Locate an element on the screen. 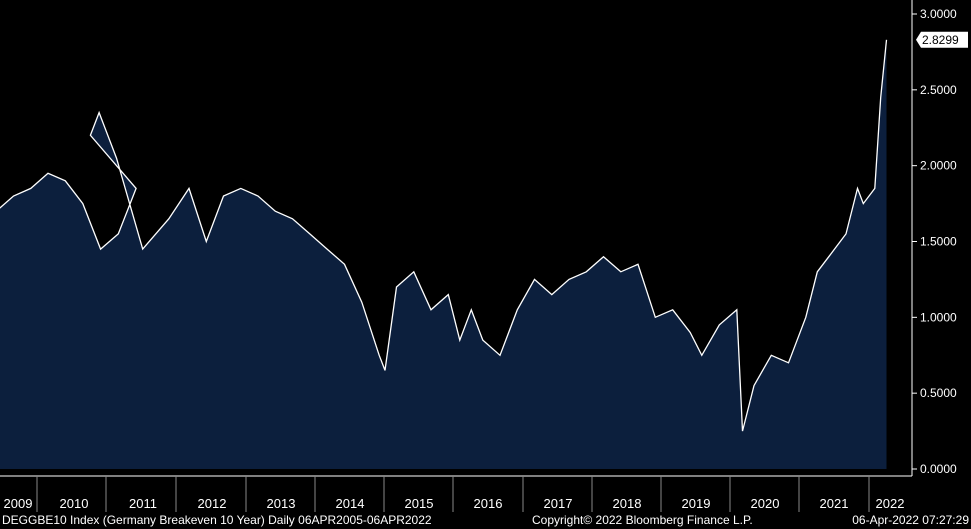 The height and width of the screenshot is (529, 971). y-tick-label: 1.5000 is located at coordinates (938, 242).